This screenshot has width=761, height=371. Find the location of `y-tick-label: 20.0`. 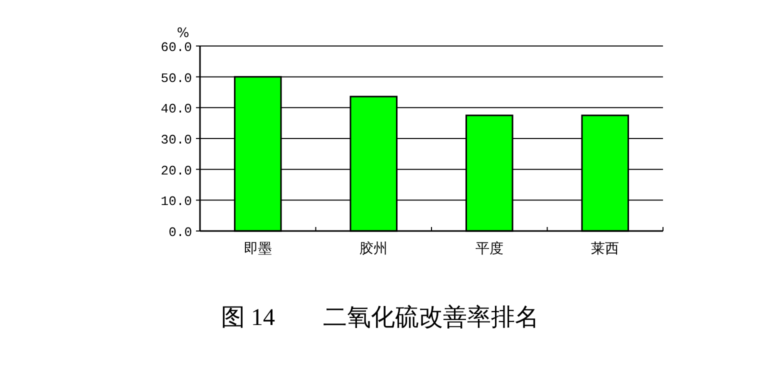

y-tick-label: 20.0 is located at coordinates (176, 170).